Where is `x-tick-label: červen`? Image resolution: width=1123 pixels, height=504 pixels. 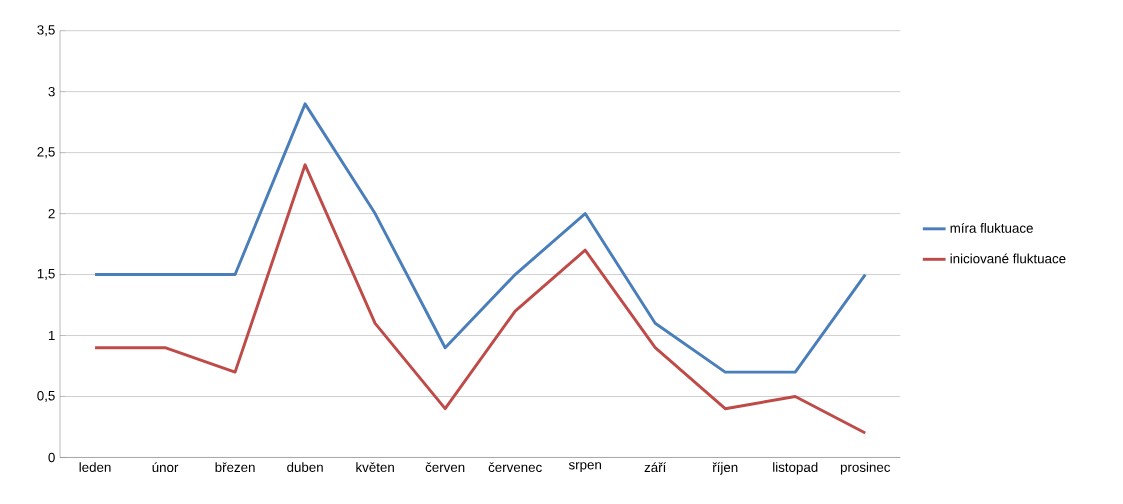
x-tick-label: červen is located at coordinates (445, 467).